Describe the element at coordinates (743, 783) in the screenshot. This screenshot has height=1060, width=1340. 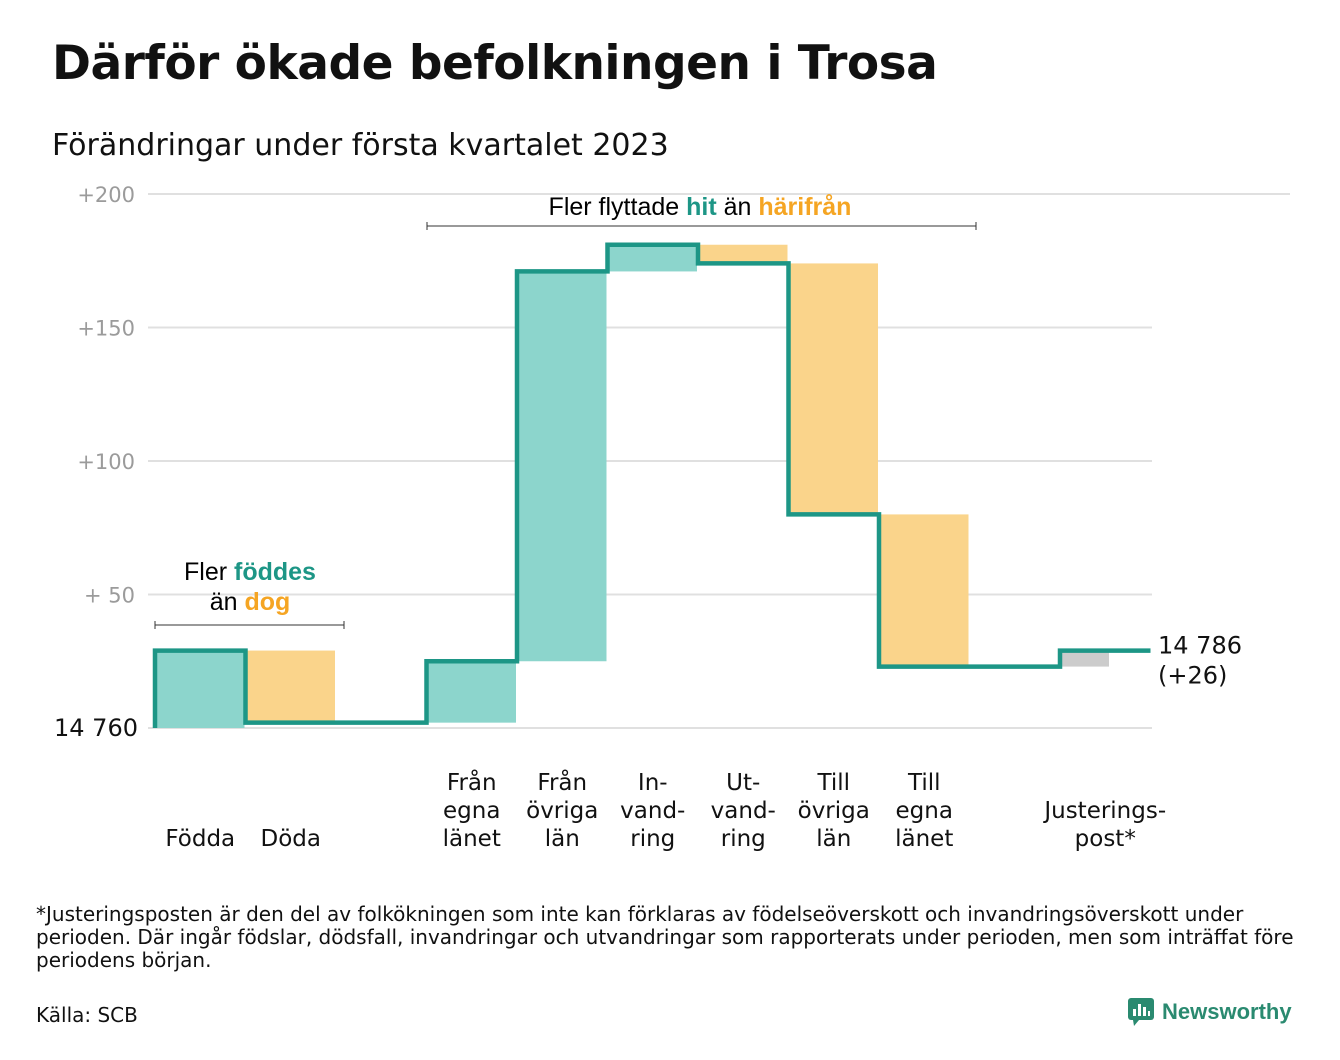
I see `x-tick-label: Ut-` at that location.